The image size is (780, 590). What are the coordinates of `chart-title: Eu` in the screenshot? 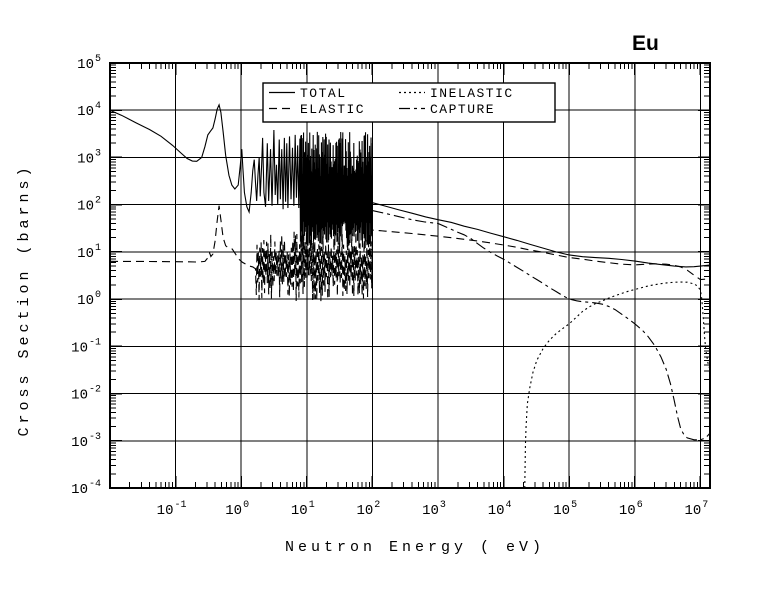 It's located at (645, 43).